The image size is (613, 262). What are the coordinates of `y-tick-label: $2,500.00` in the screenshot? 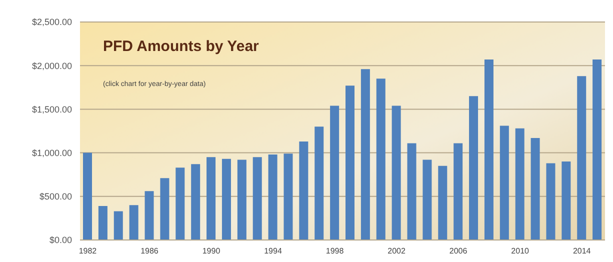 It's located at (52, 22).